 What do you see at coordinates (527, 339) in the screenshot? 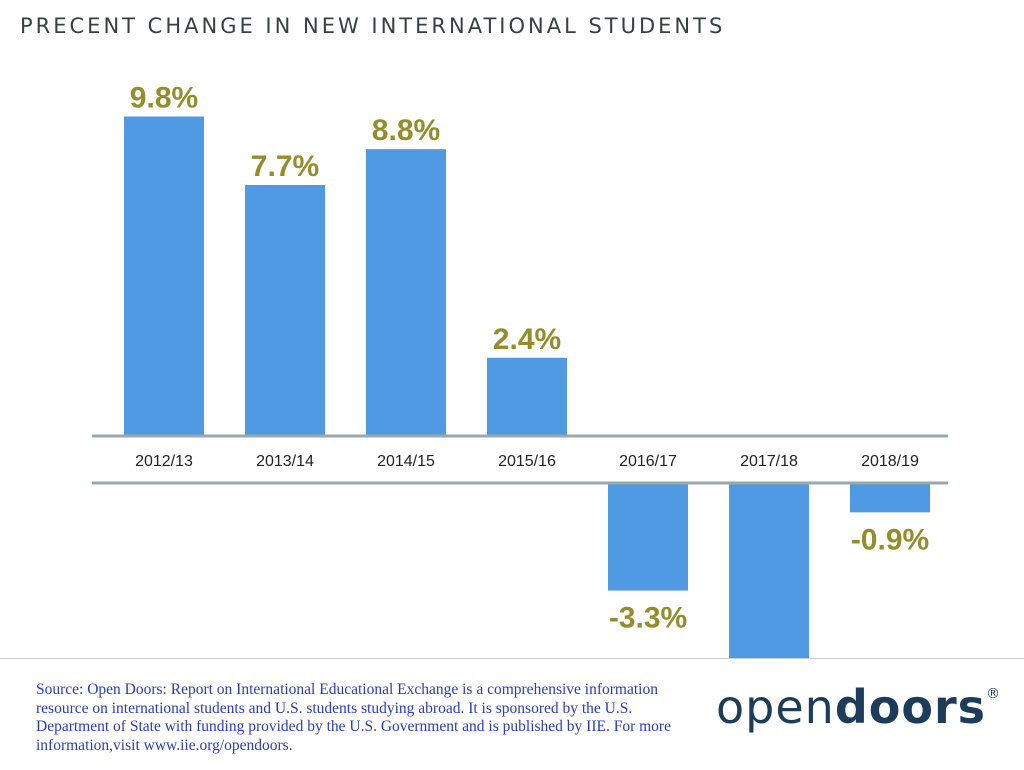
I see `value-label-2015-16: 2.4%` at bounding box center [527, 339].